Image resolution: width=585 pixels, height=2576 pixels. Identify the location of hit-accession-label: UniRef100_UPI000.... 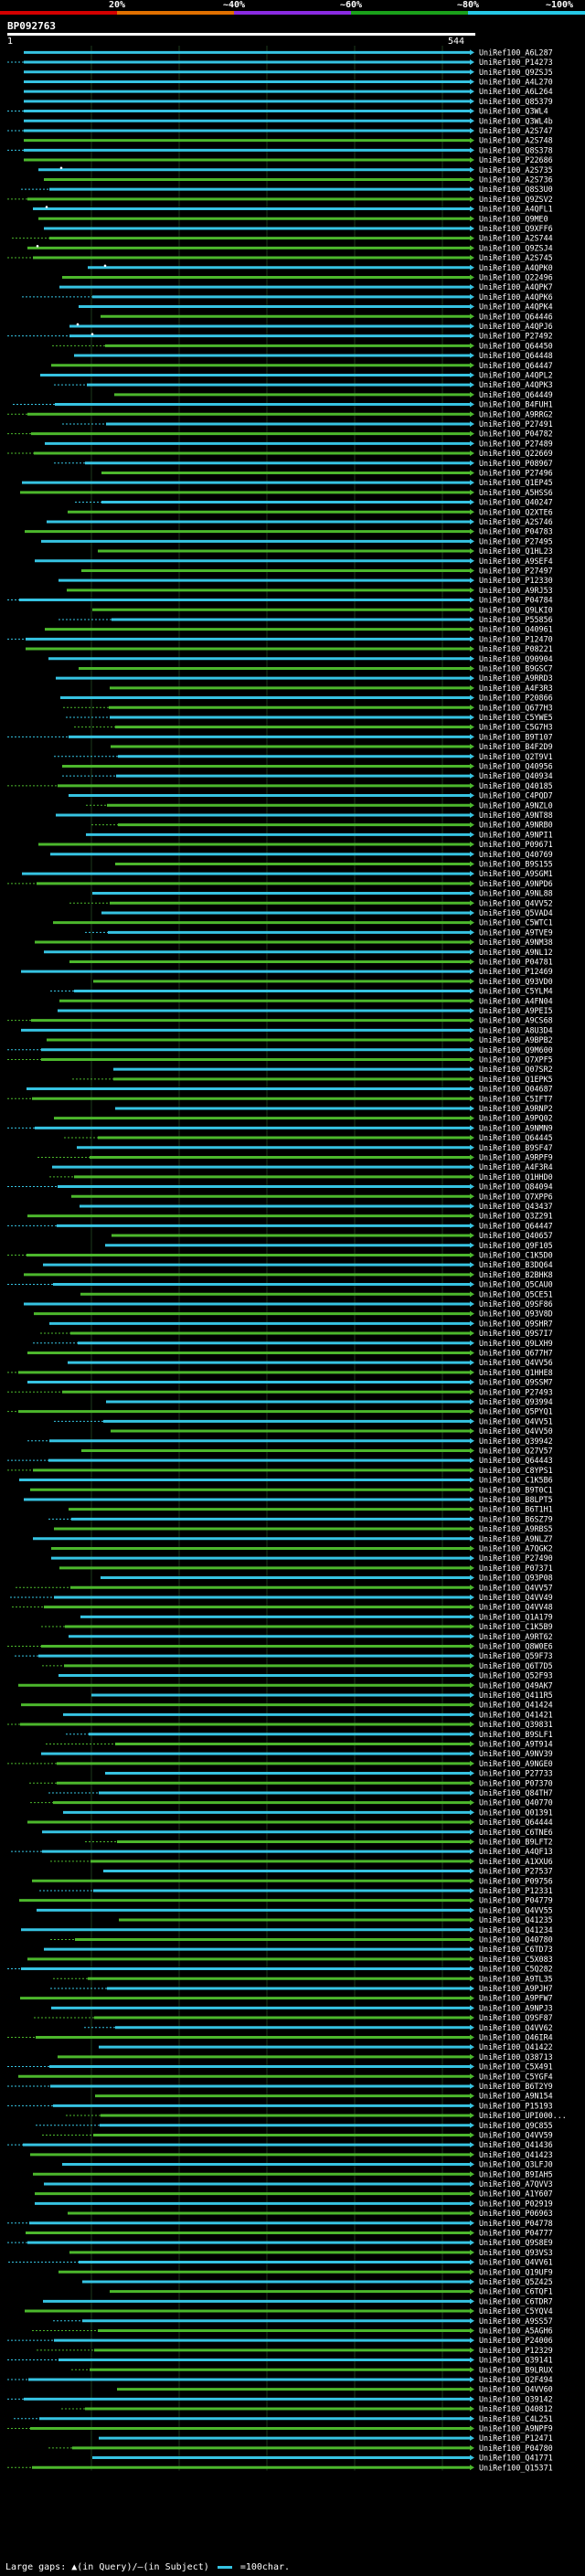
(523, 2115).